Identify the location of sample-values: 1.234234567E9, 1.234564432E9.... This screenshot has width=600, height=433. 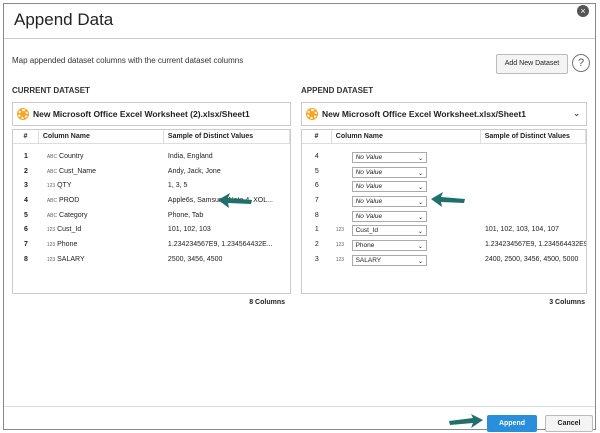
(535, 245).